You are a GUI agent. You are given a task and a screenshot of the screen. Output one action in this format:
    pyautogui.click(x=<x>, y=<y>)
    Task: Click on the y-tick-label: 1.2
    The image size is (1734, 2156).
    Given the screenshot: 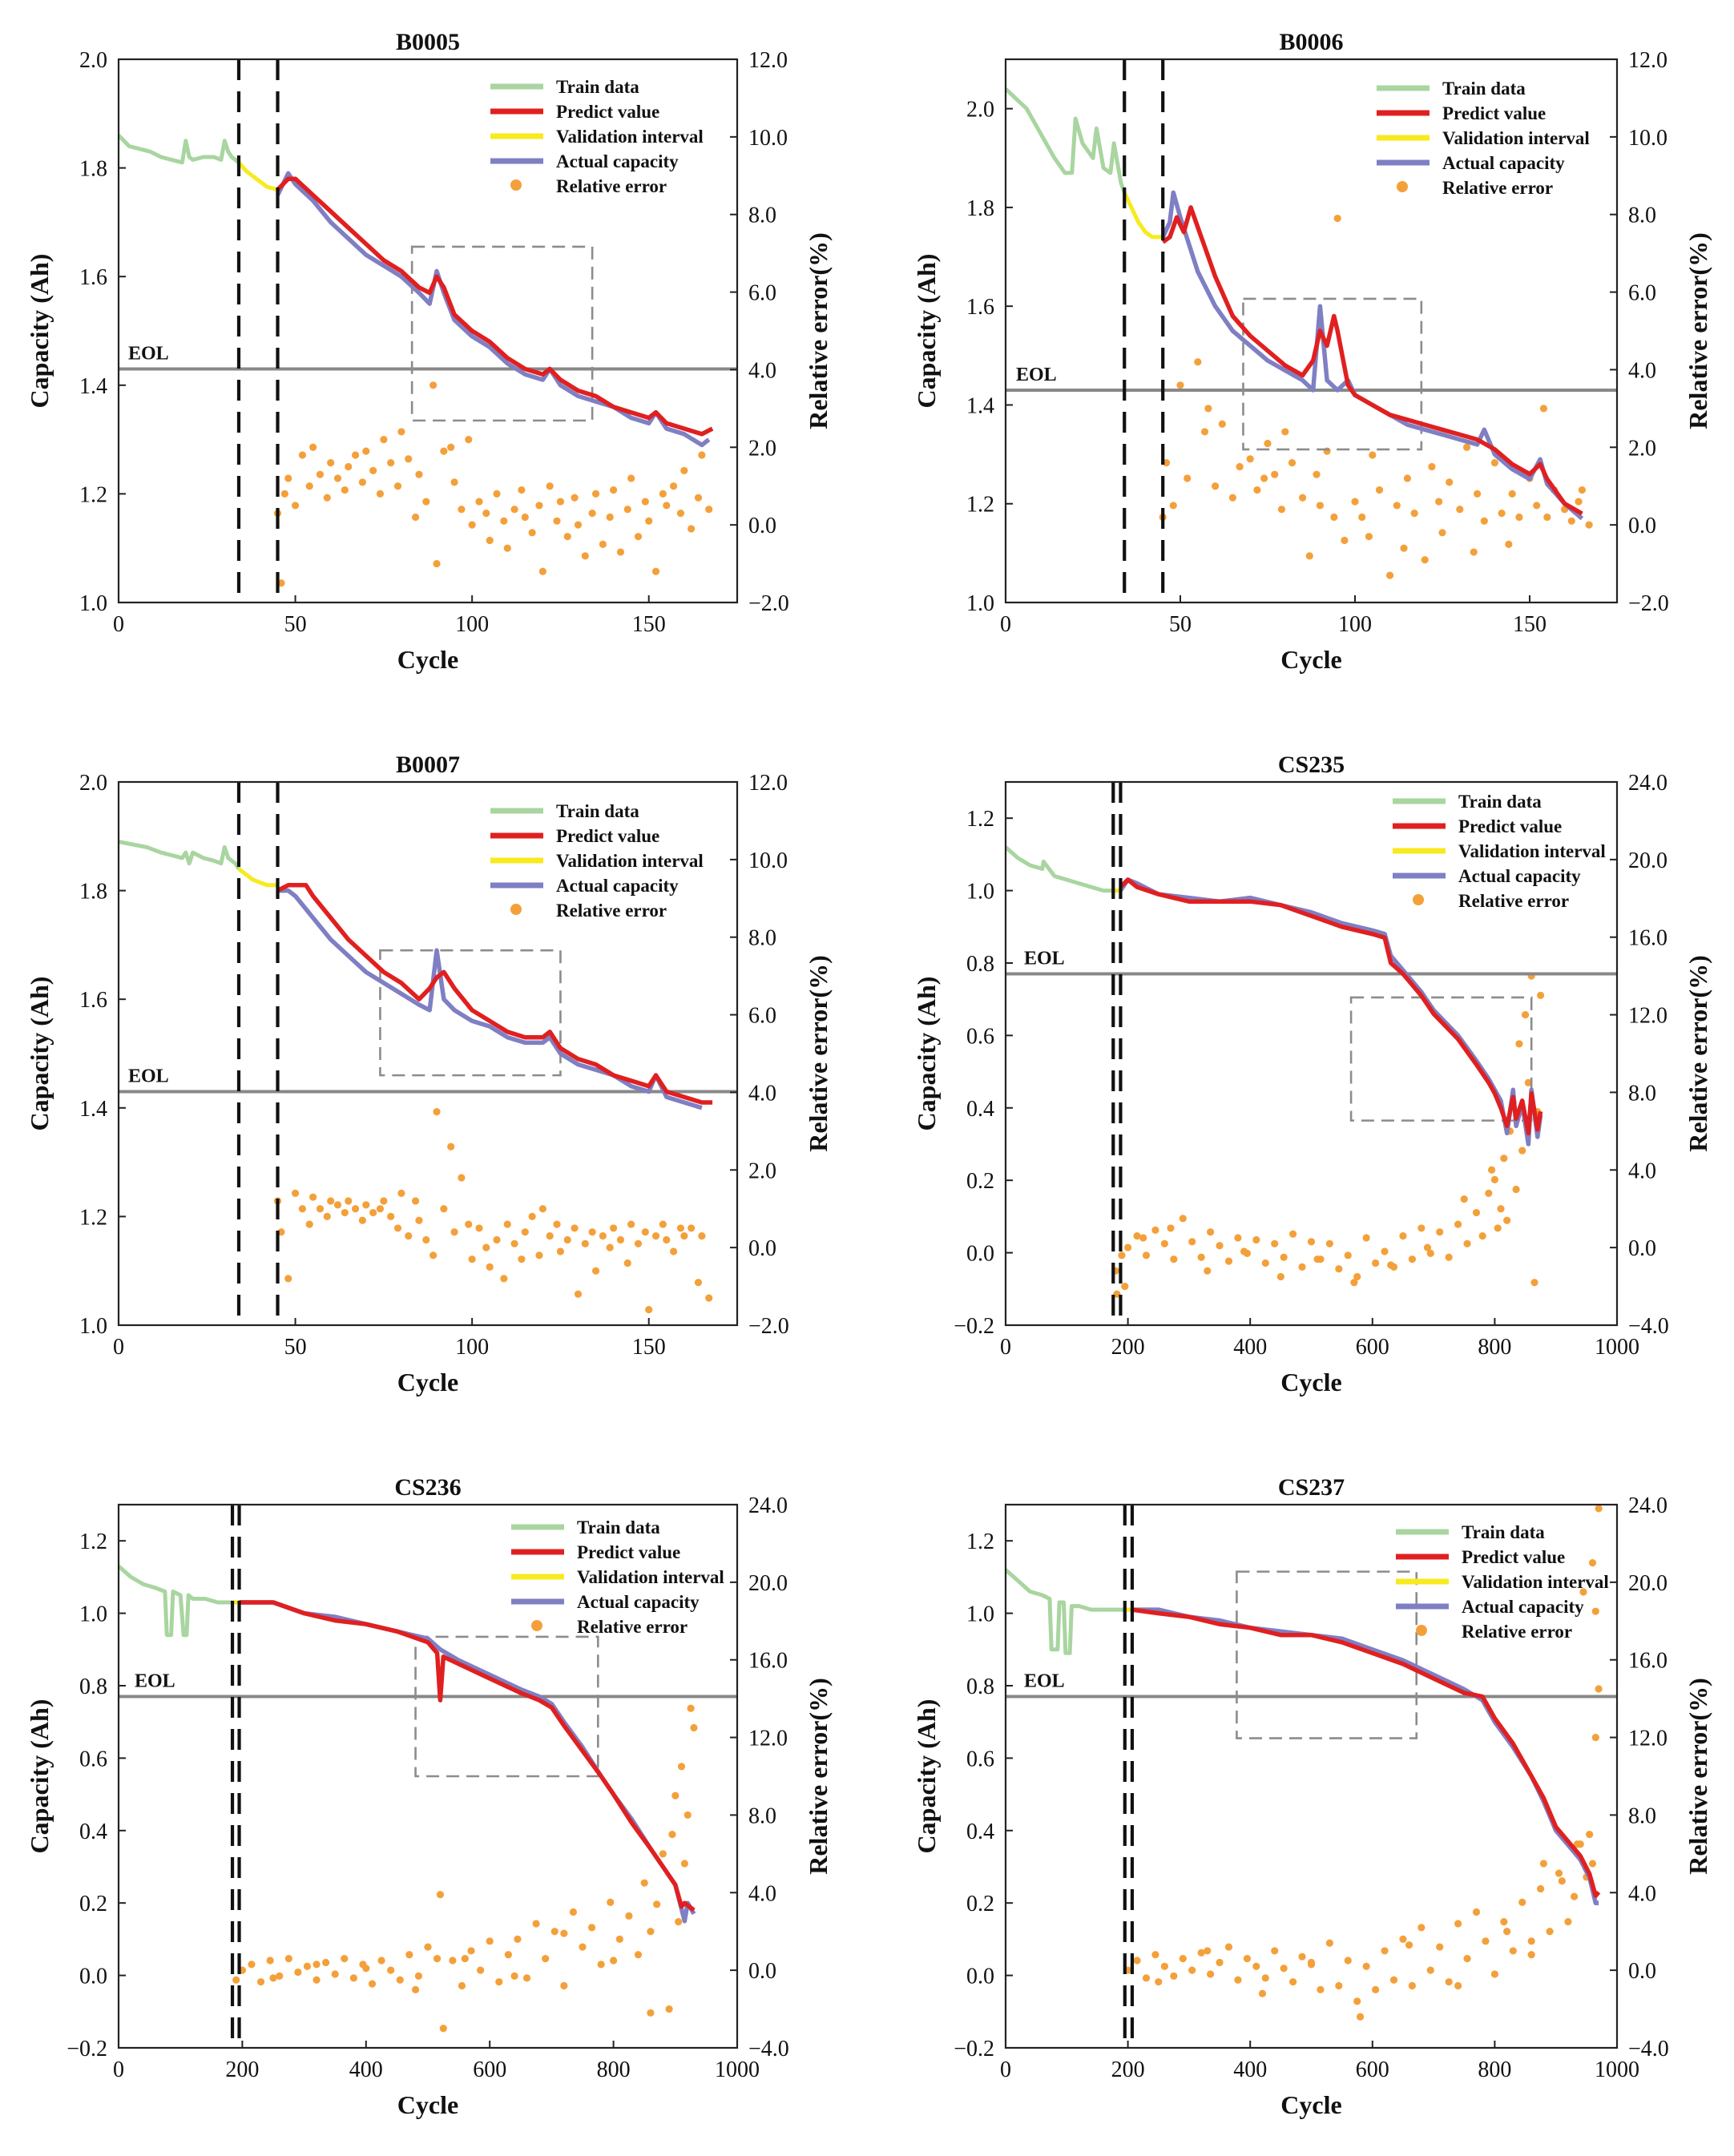 What is the action you would take?
    pyautogui.click(x=93, y=495)
    